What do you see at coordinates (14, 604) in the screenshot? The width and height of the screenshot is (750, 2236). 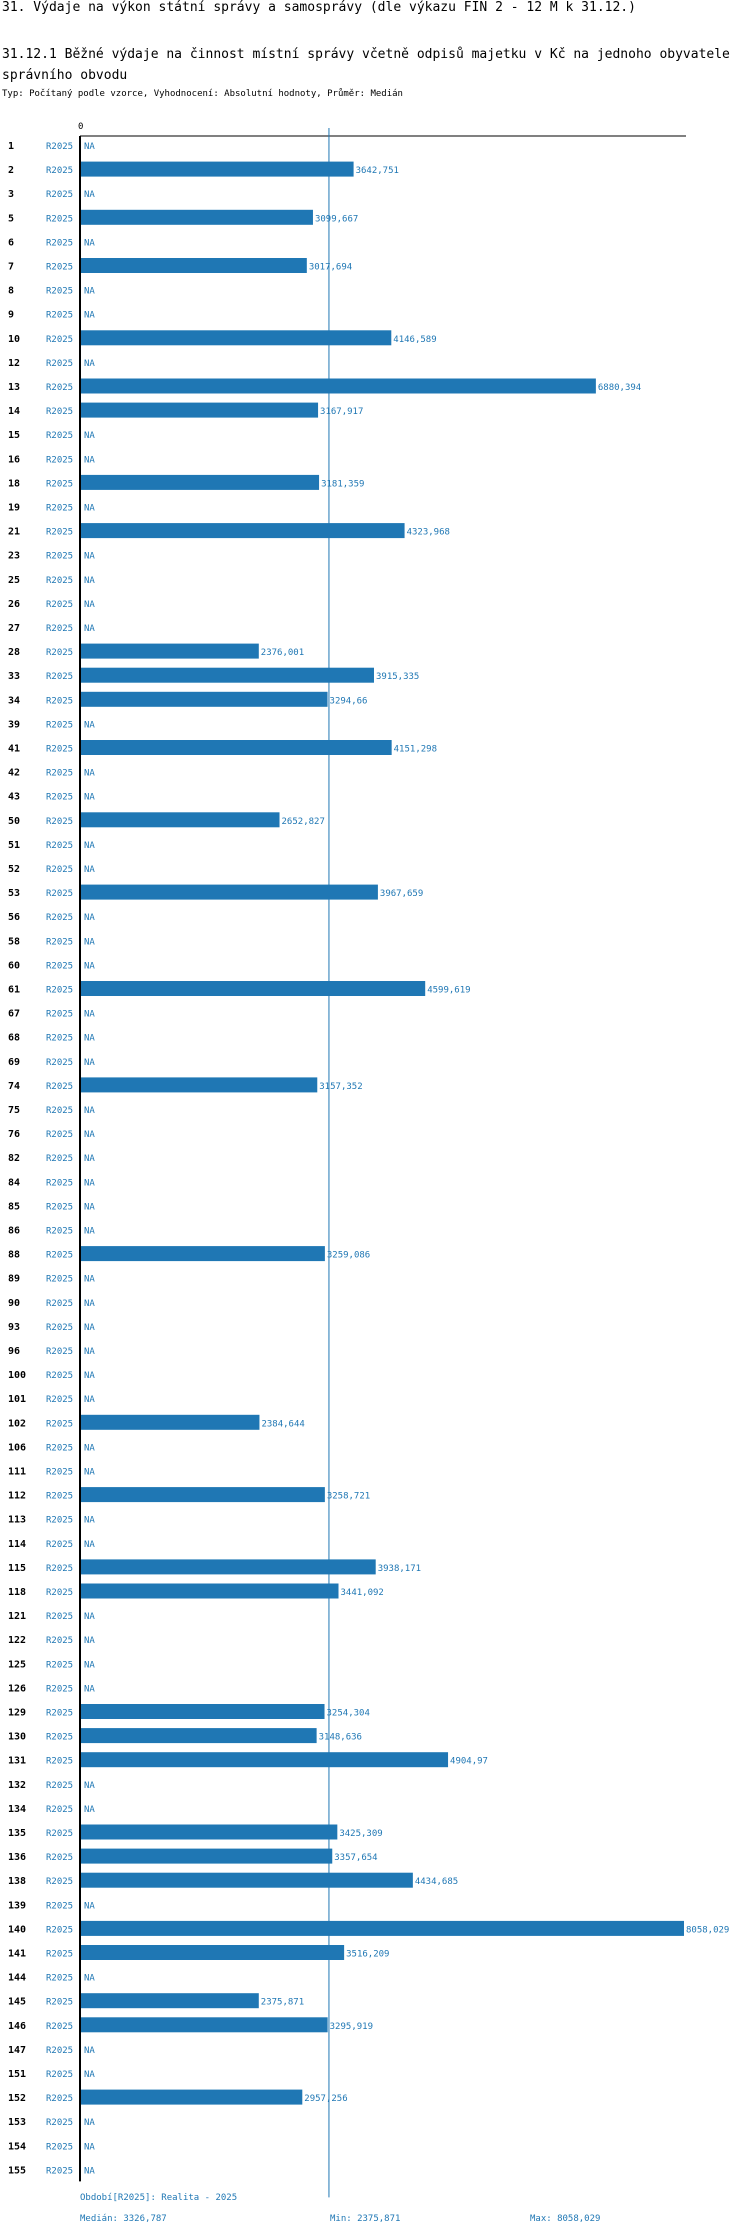 I see `row-label: 26` at bounding box center [14, 604].